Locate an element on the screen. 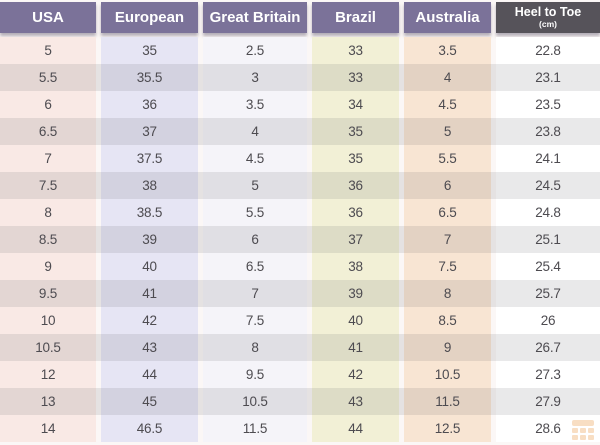  table-cell: 23.8 is located at coordinates (548, 131).